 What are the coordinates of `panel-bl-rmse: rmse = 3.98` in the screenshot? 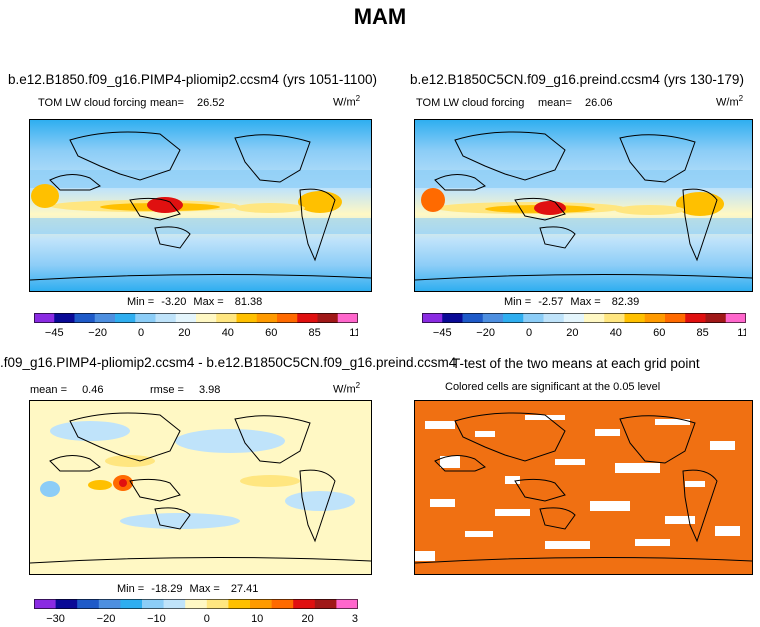 It's located at (185, 390).